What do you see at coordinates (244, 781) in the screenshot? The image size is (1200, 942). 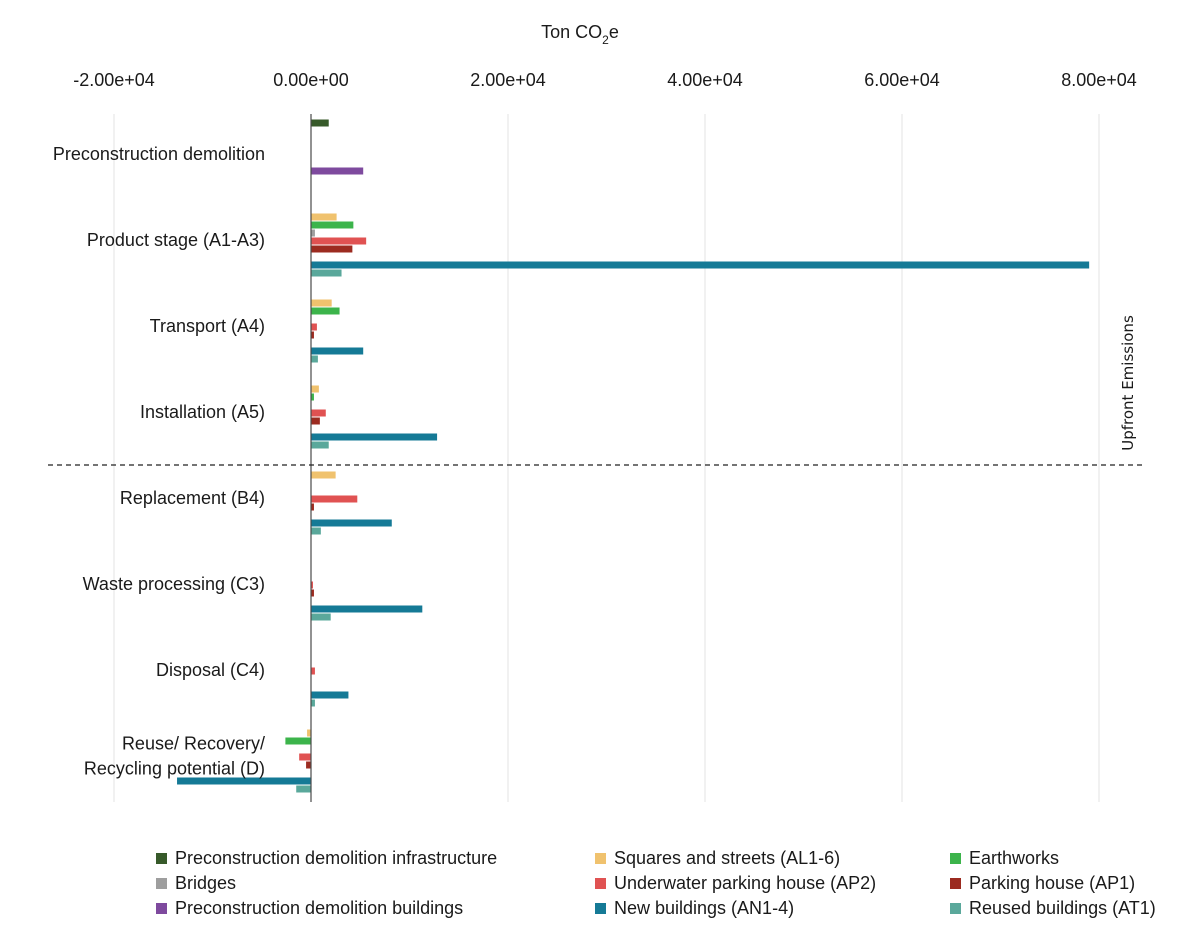 I see `bar-new-buildings-an1-4--8` at bounding box center [244, 781].